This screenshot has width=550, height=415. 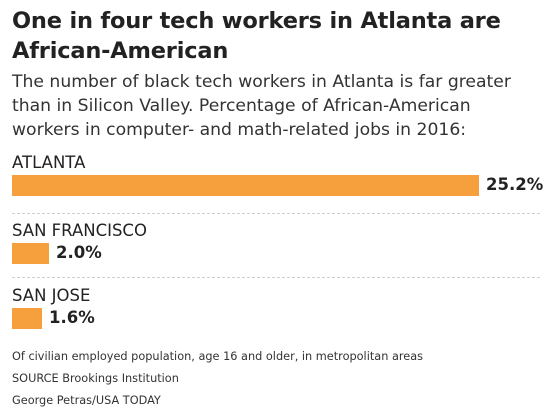 I want to click on bar-row-atlanta: ATLANTA 25.2%, so click(x=278, y=183).